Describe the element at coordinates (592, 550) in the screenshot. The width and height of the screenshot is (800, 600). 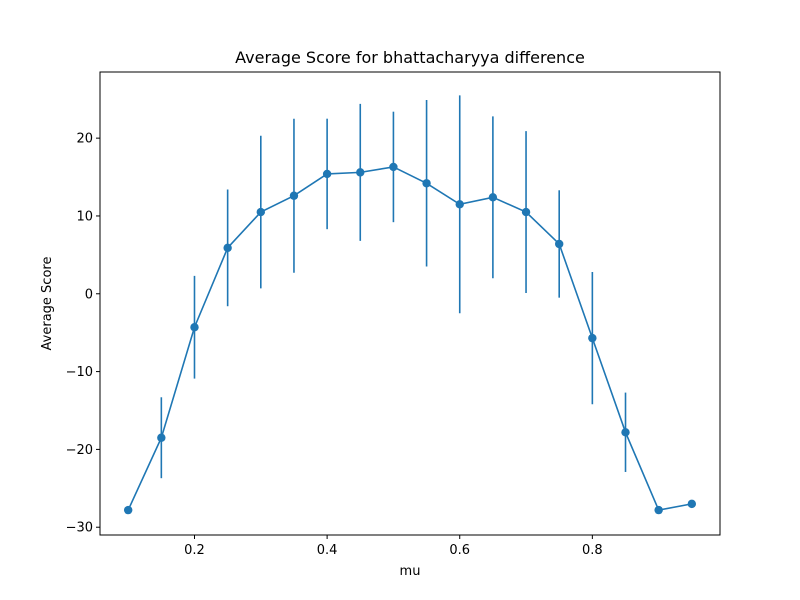
I see `x-tick-label: 0.8` at that location.